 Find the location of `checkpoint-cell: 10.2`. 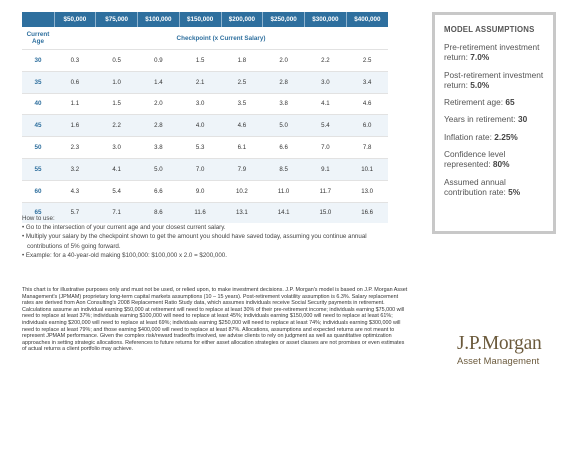

checkpoint-cell: 10.2 is located at coordinates (242, 191).